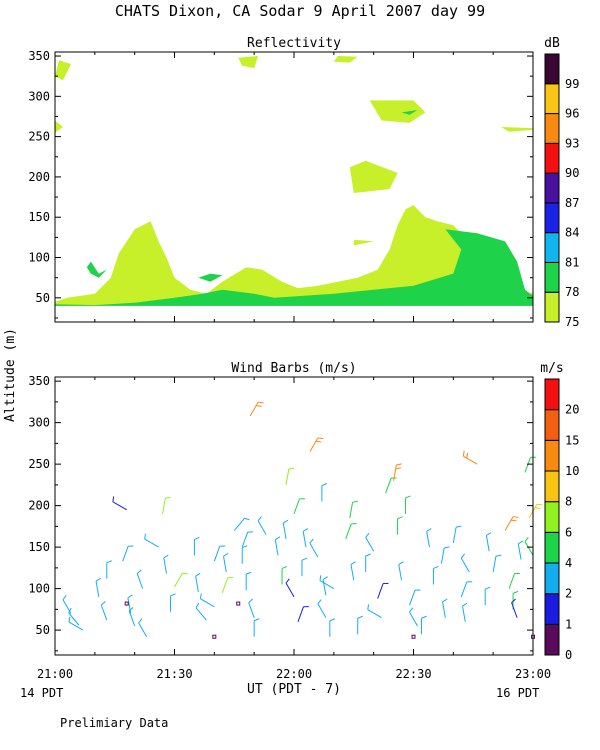 The height and width of the screenshot is (750, 600). Describe the element at coordinates (533, 674) in the screenshot. I see `x-tick-label: 23:00` at that location.